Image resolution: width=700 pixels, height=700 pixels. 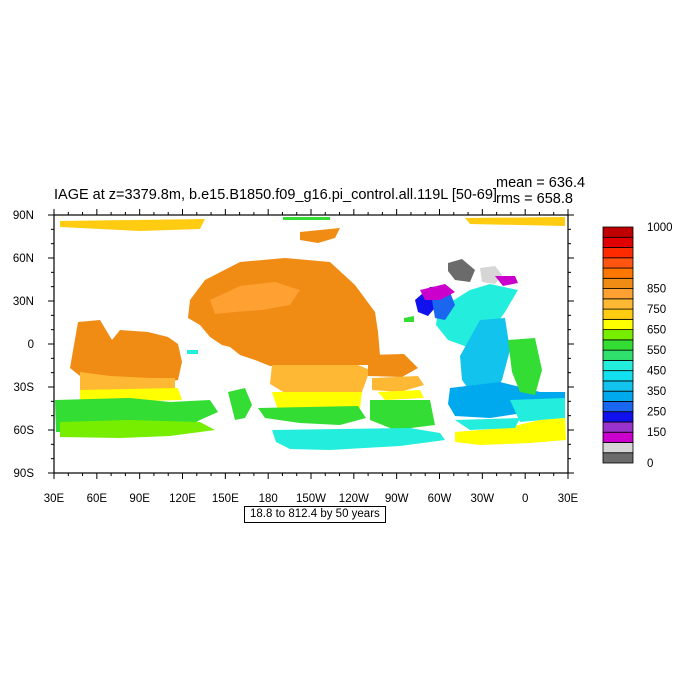 I want to click on y-tick-label: 30S, so click(x=24, y=388).